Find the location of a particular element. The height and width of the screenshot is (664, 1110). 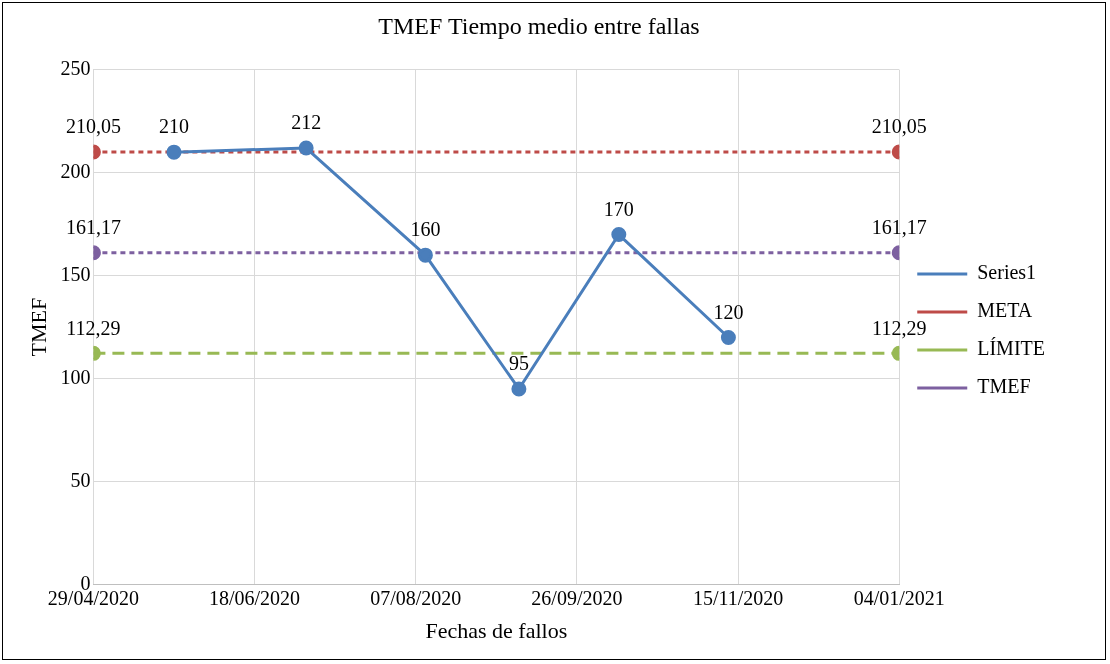

data-label: 160 is located at coordinates (425, 229).